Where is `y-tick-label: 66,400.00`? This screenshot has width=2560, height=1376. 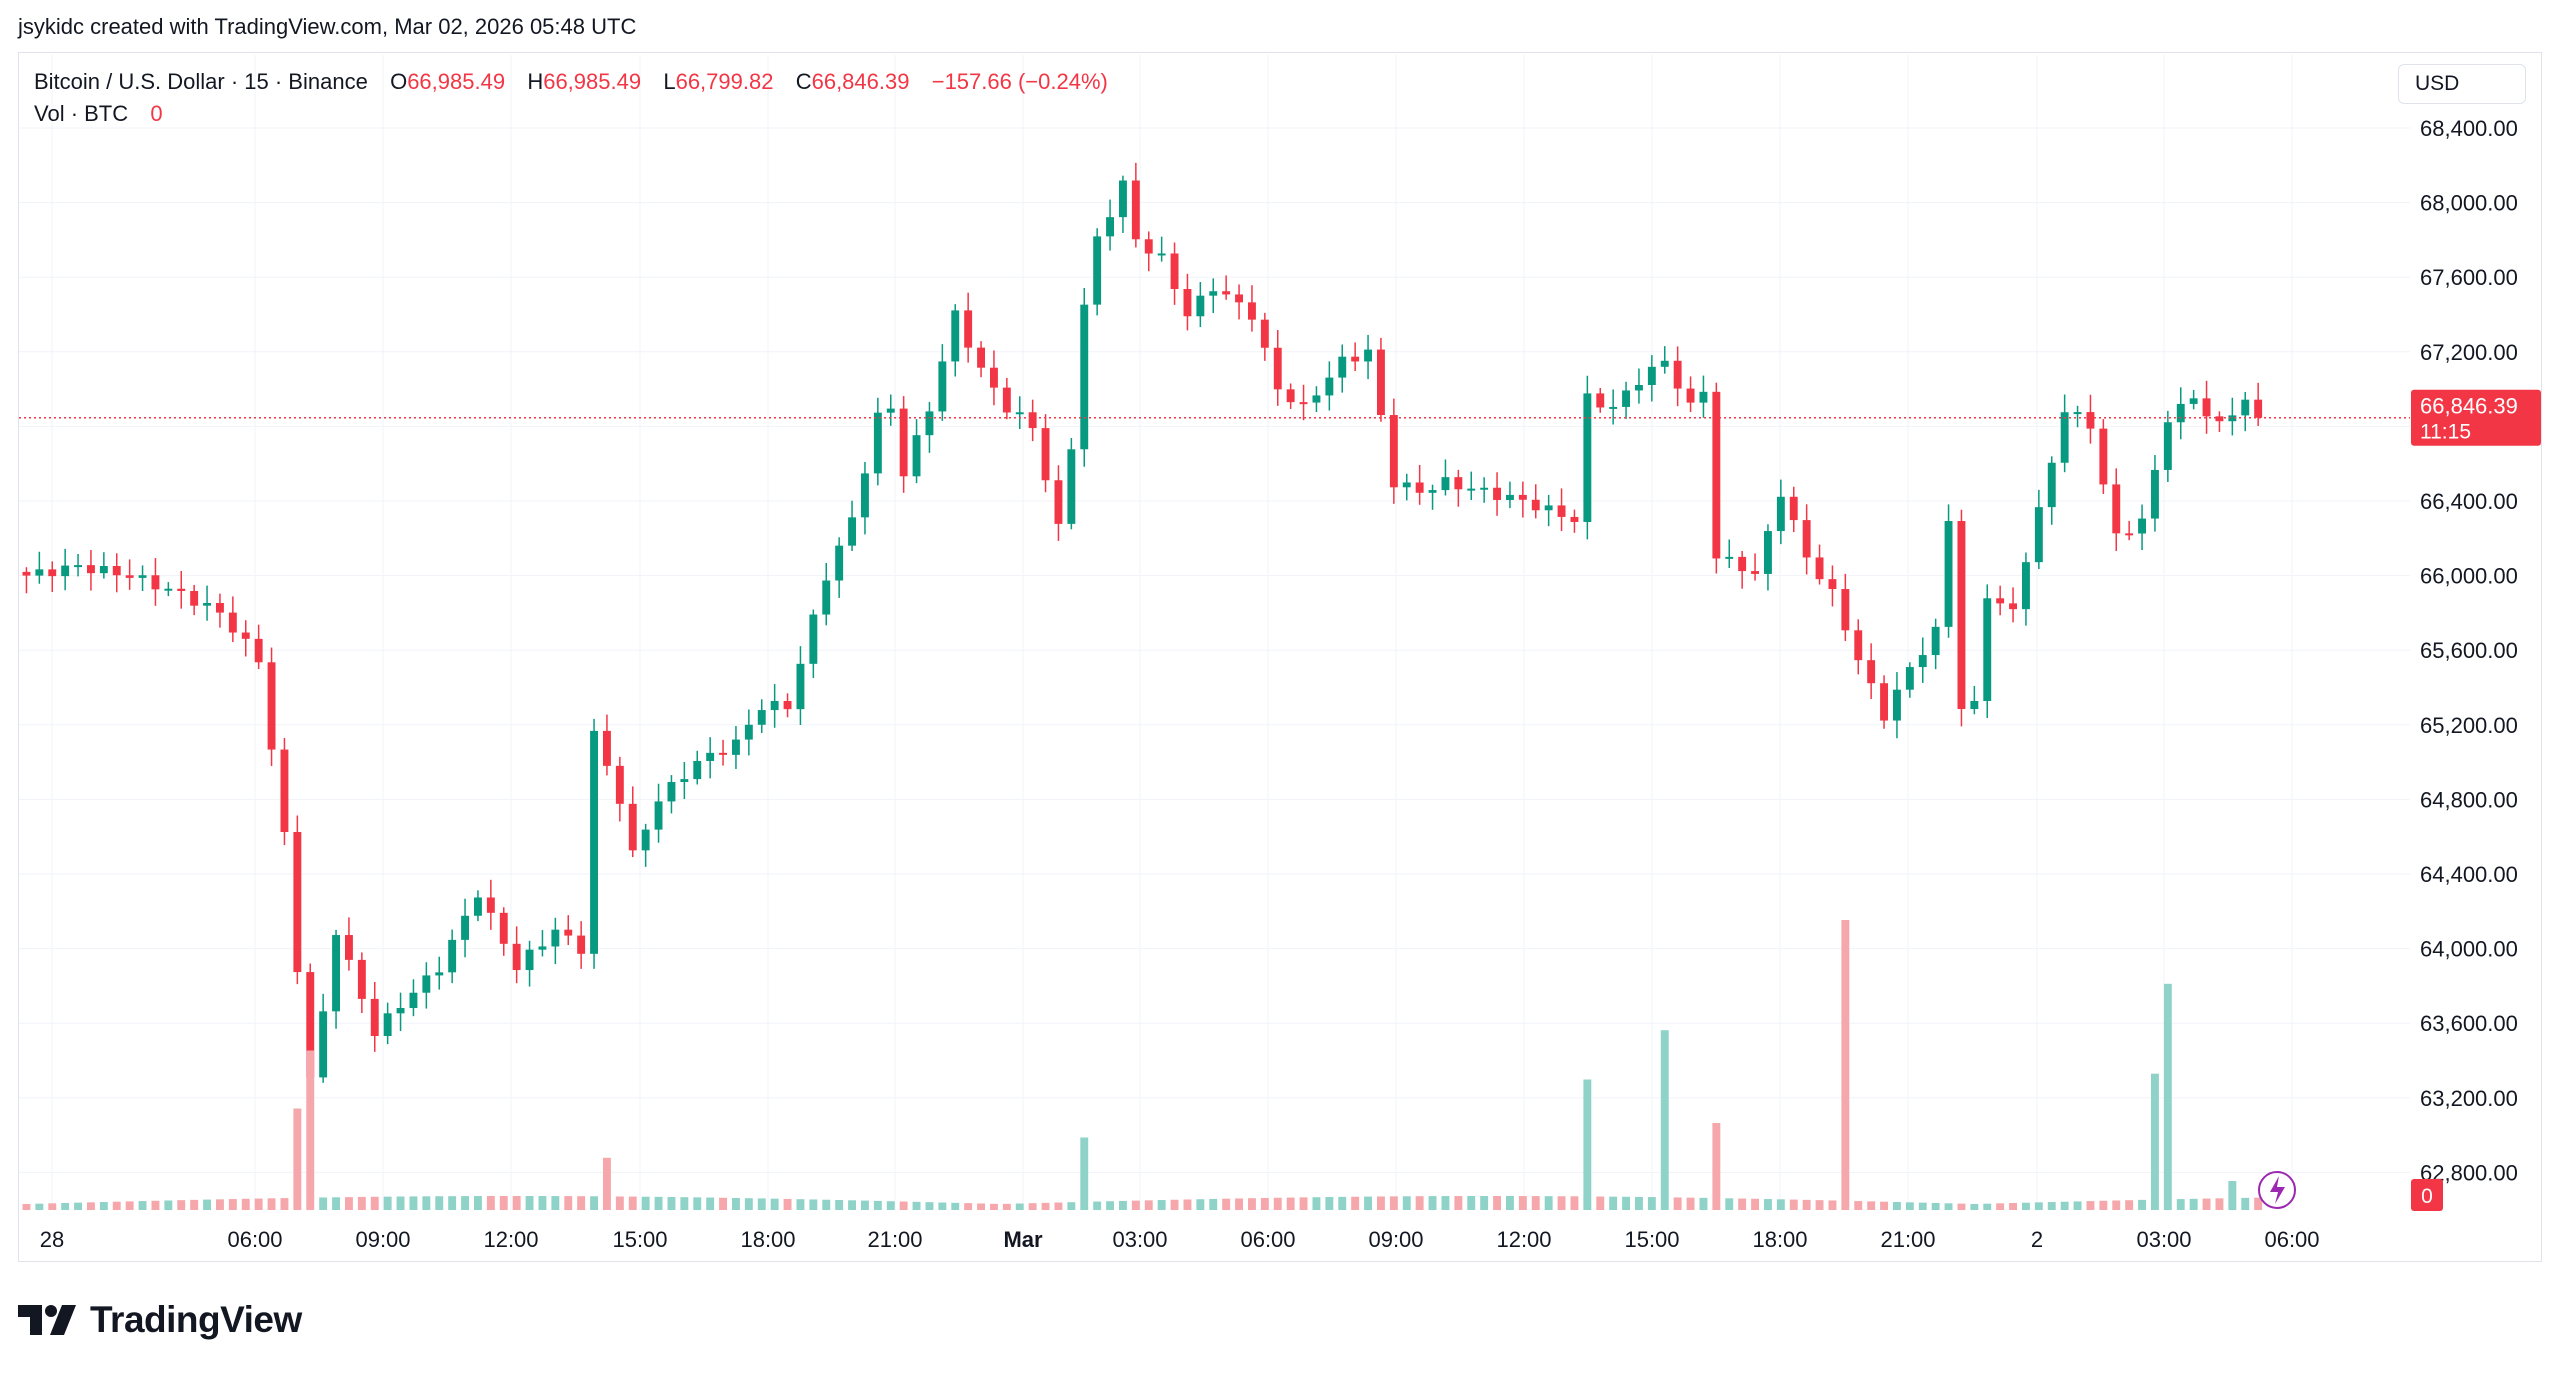
y-tick-label: 66,400.00 is located at coordinates (2469, 501).